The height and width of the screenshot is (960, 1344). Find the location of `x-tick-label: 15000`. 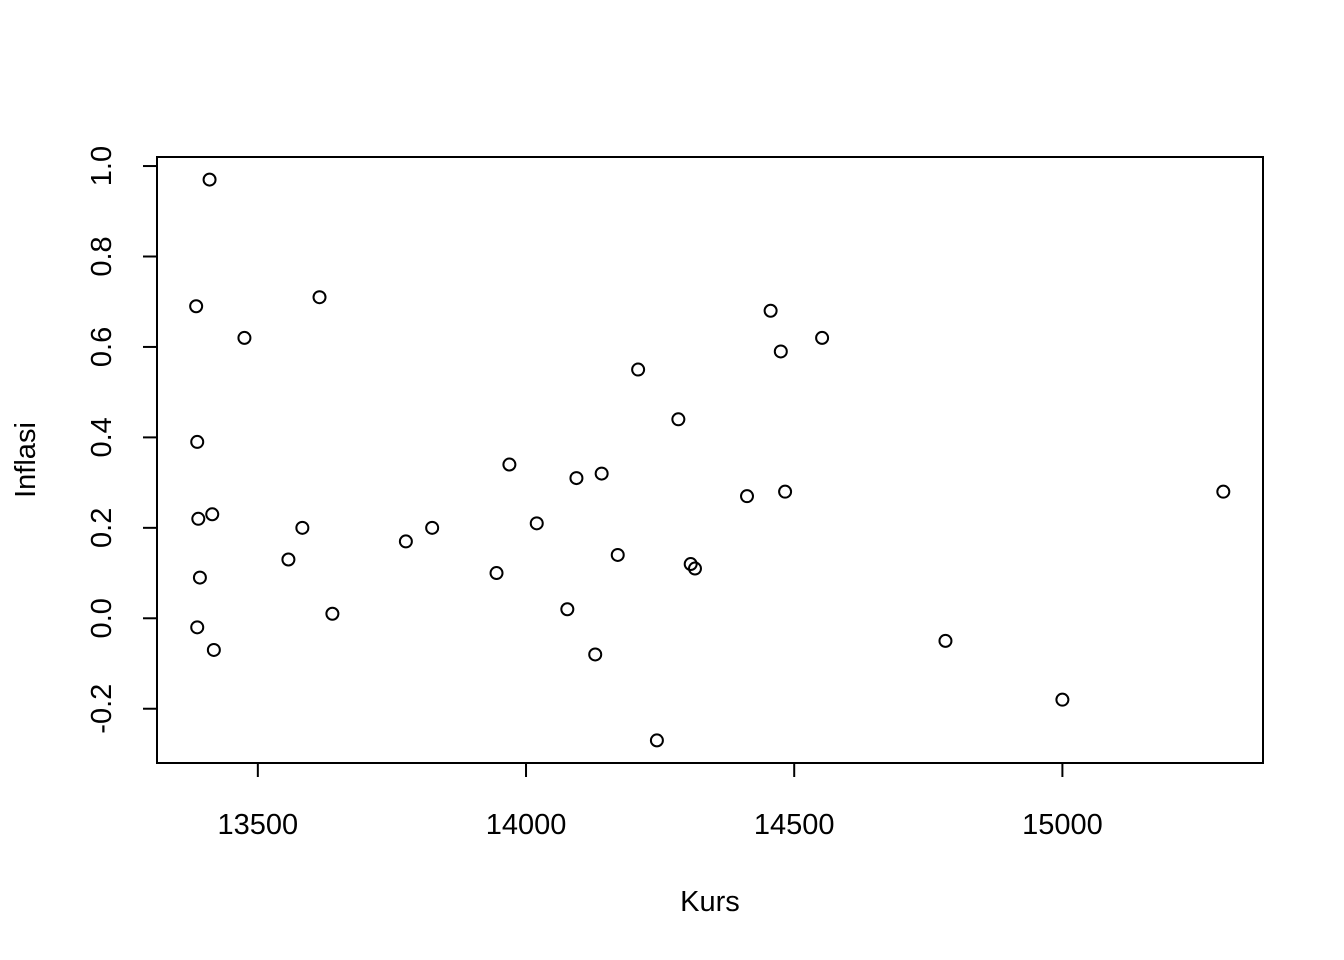

x-tick-label: 15000 is located at coordinates (1062, 825).